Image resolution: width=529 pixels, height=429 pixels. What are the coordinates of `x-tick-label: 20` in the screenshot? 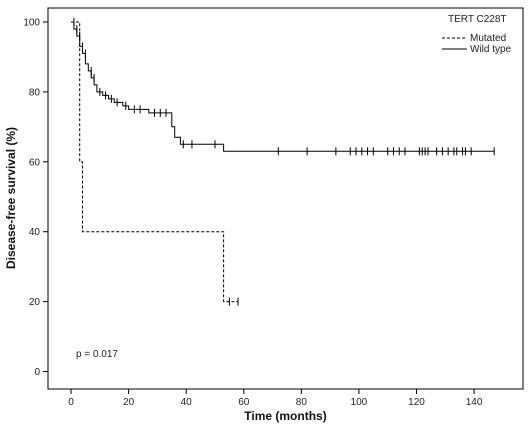 It's located at (129, 402).